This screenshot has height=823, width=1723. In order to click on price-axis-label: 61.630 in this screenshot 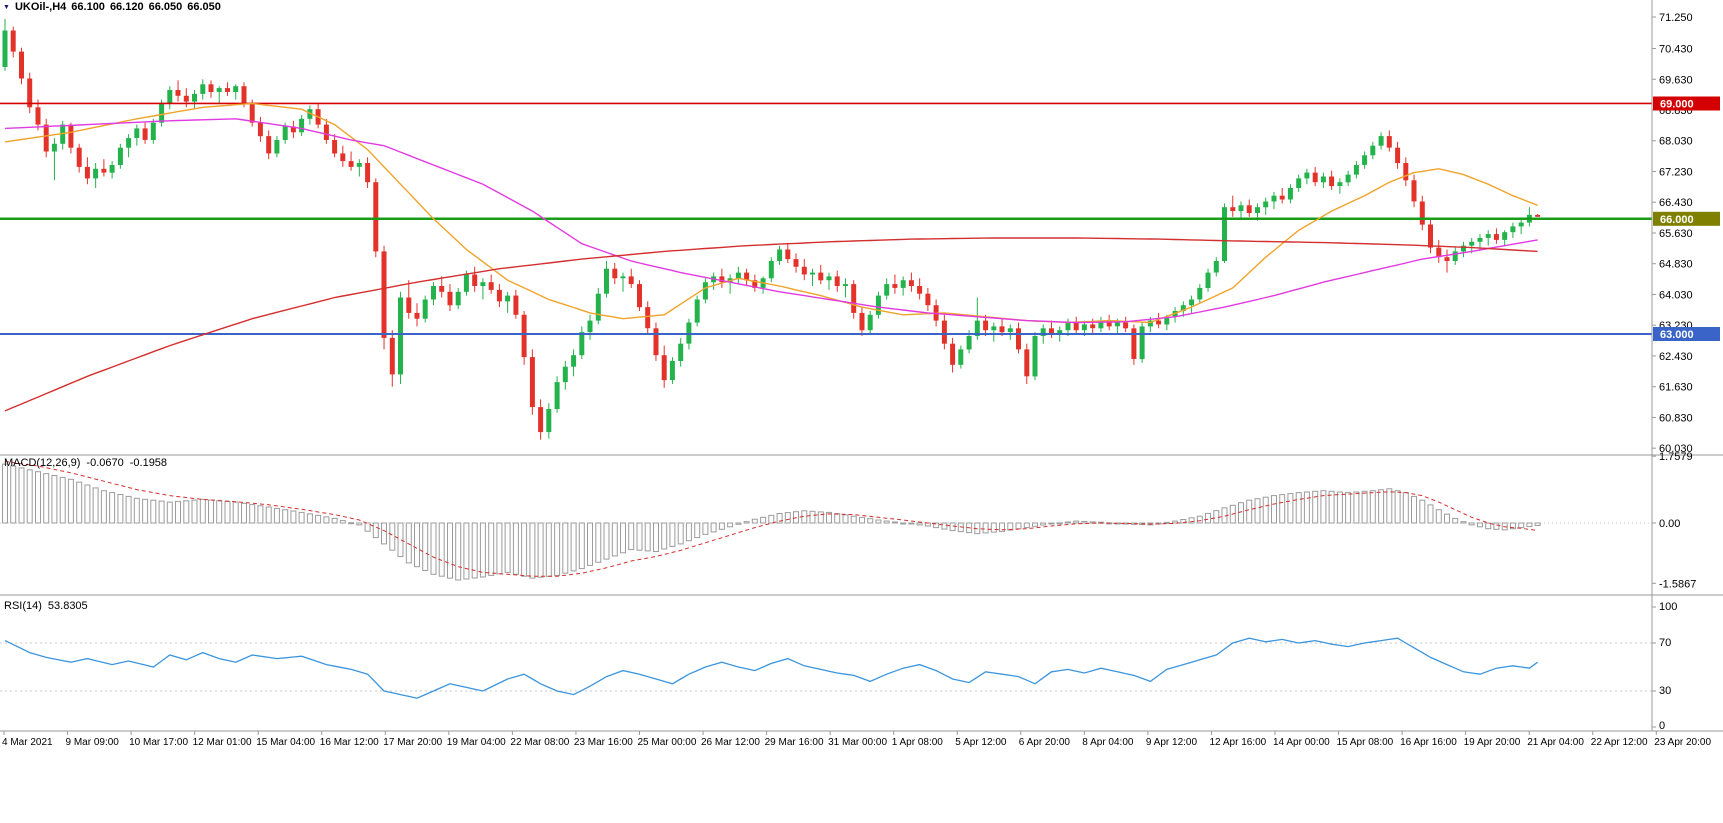, I will do `click(1676, 388)`.